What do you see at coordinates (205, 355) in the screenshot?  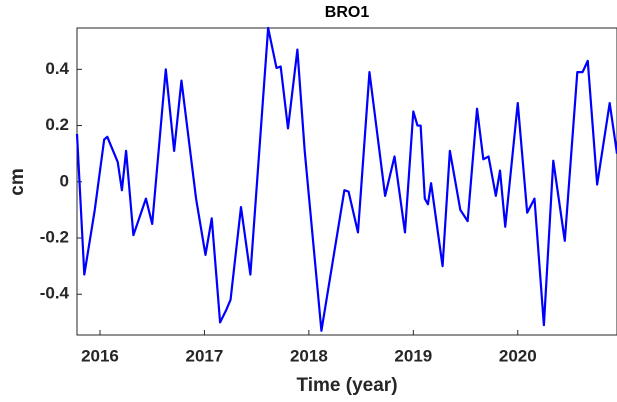 I see `x-tick-label: 2017` at bounding box center [205, 355].